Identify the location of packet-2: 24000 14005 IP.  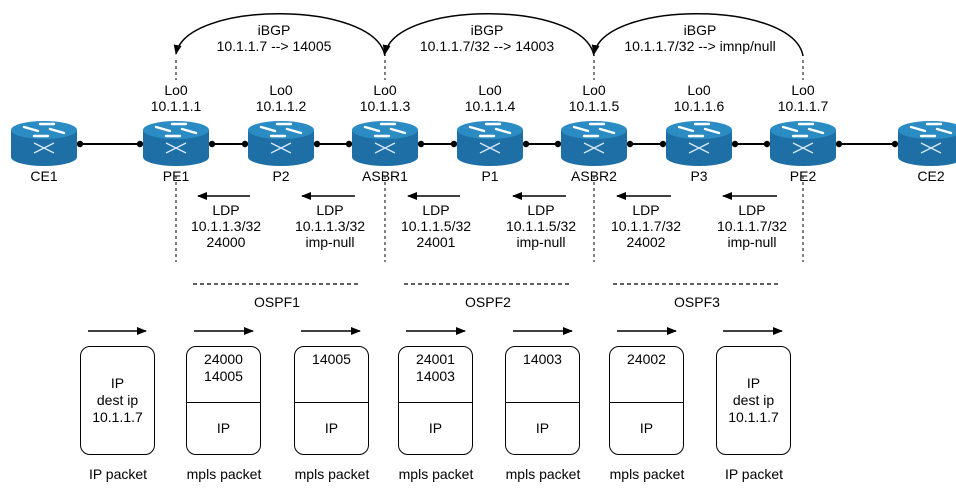
(223, 400).